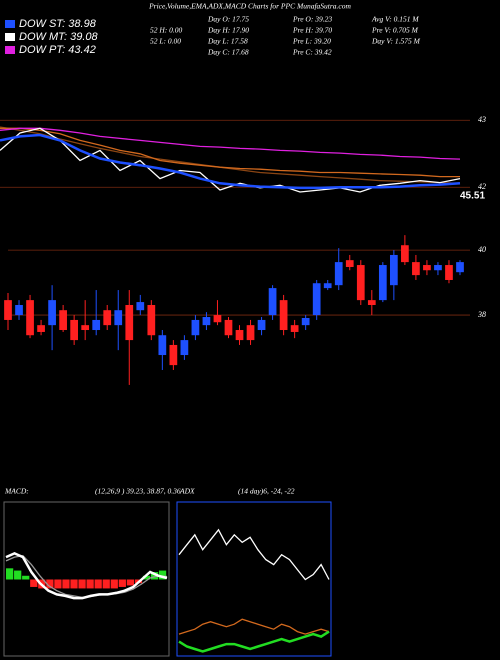 The width and height of the screenshot is (500, 660). I want to click on stat-label: 52 L: 0.00, so click(165, 41).